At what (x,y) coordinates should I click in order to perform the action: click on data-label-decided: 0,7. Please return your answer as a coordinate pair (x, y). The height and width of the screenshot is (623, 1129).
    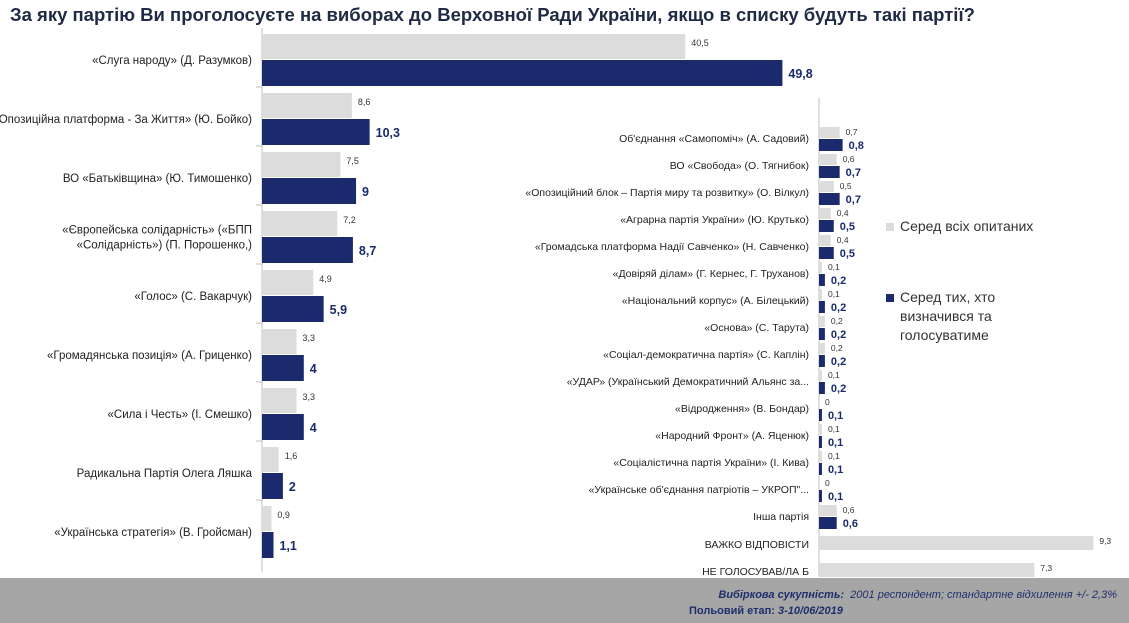
    Looking at the image, I should click on (853, 200).